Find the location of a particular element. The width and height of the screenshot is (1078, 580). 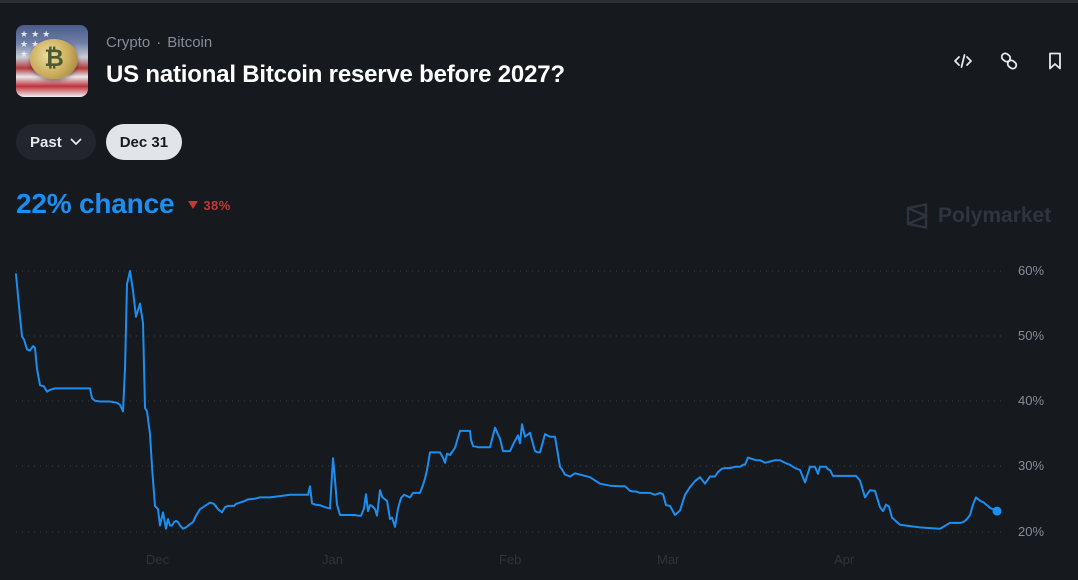

past-dropdown: Past is located at coordinates (56, 142).